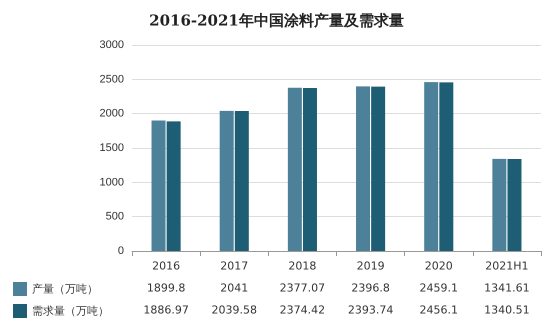 The image size is (553, 336). What do you see at coordinates (112, 114) in the screenshot?
I see `y-tick-label: 2000` at bounding box center [112, 114].